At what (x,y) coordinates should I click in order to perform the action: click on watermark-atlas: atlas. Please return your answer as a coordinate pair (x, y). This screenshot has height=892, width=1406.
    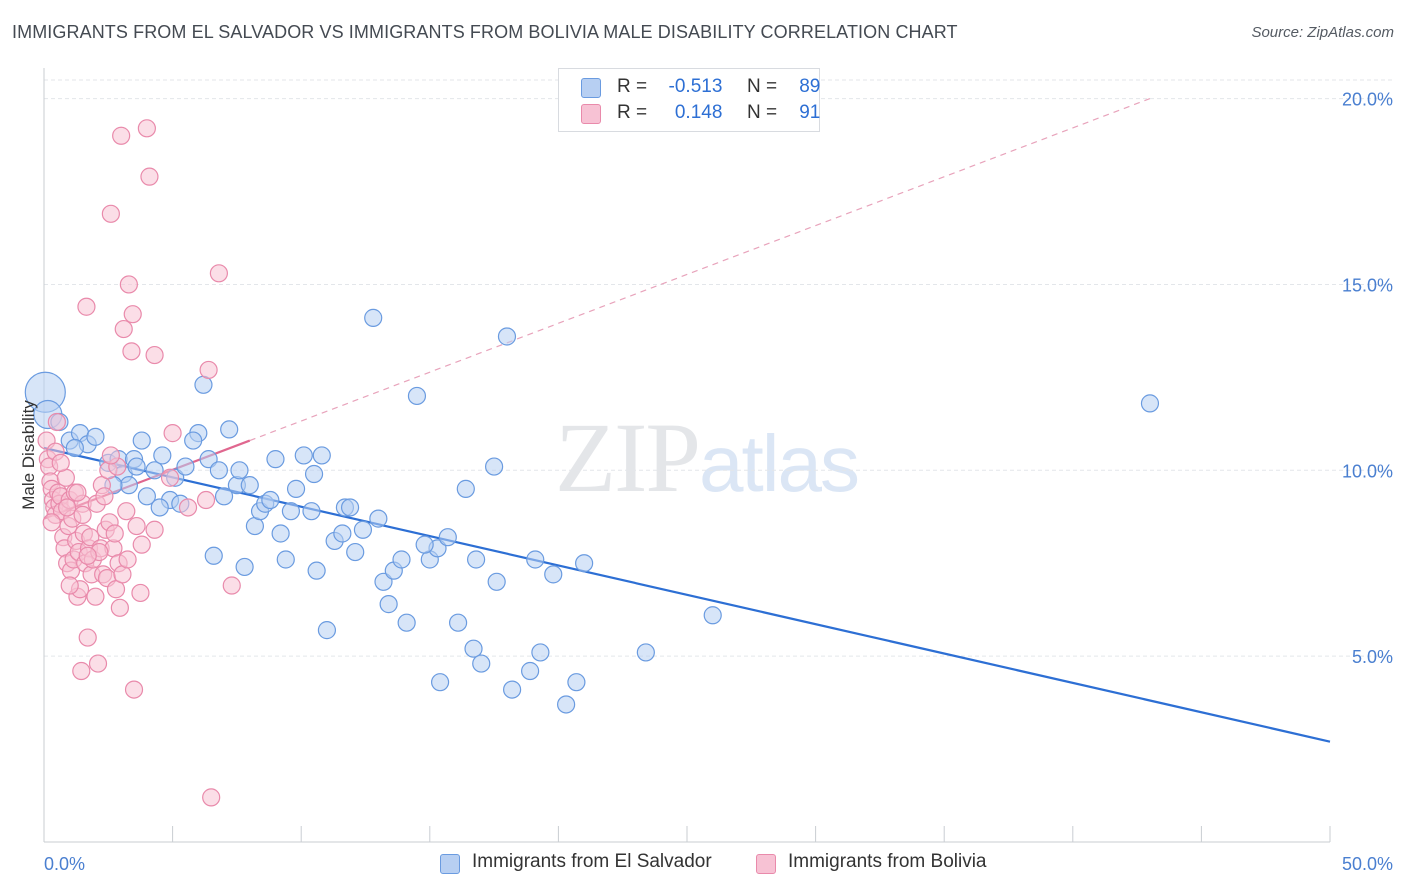
    Looking at the image, I should click on (779, 463).